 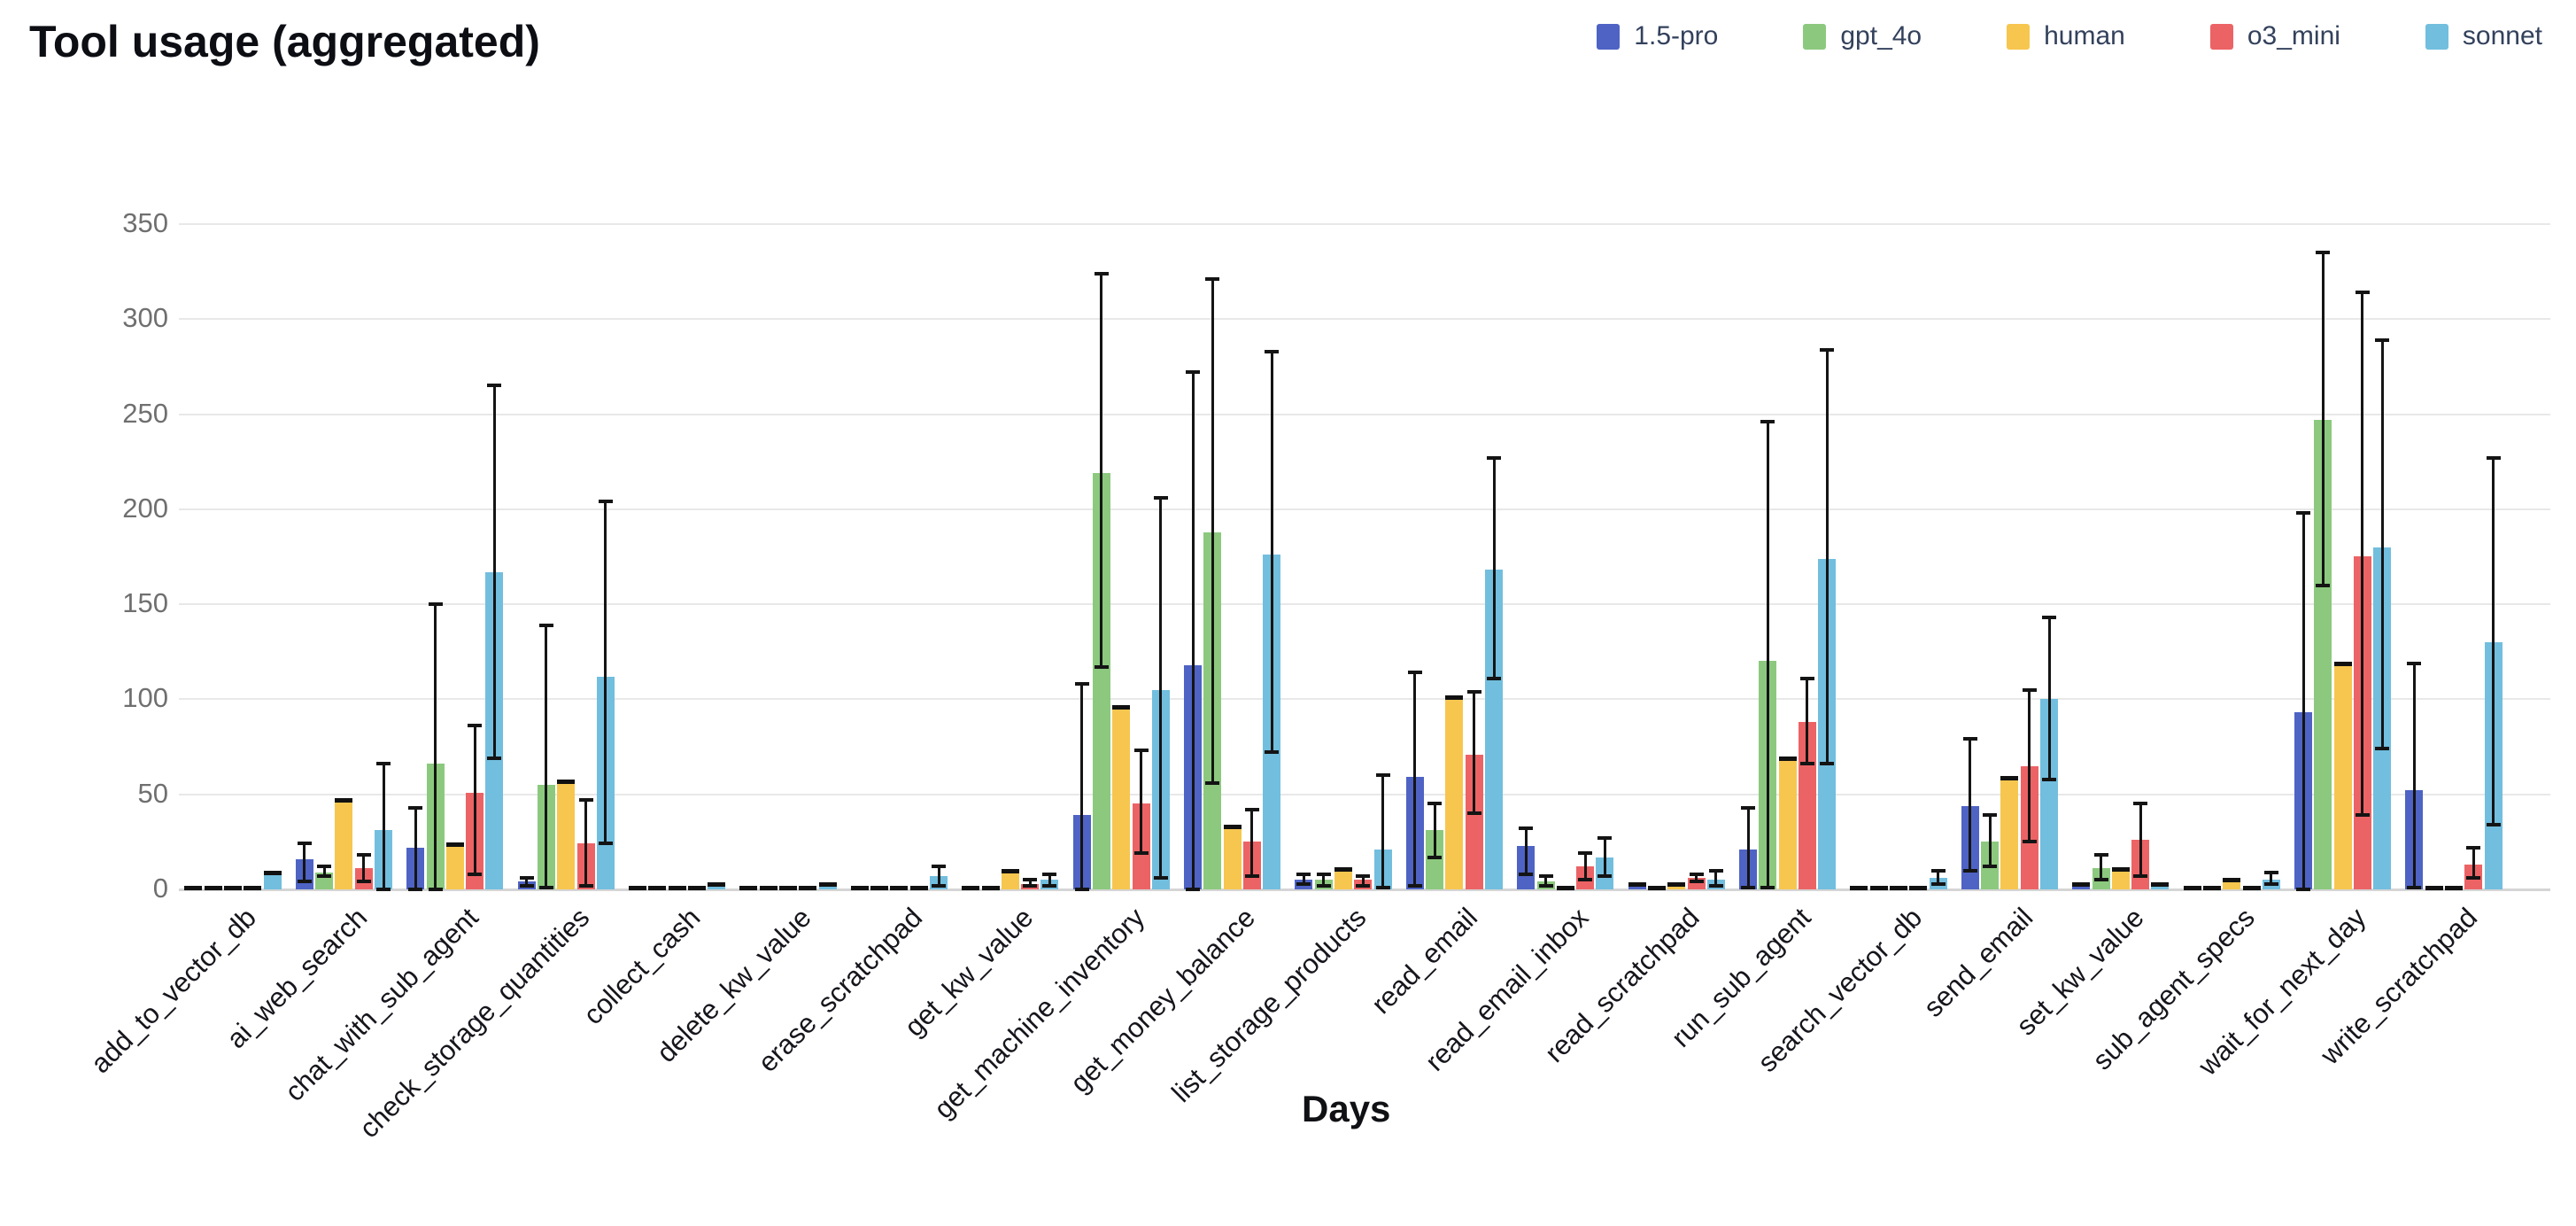 I want to click on y-tick-label: 350, so click(x=145, y=222).